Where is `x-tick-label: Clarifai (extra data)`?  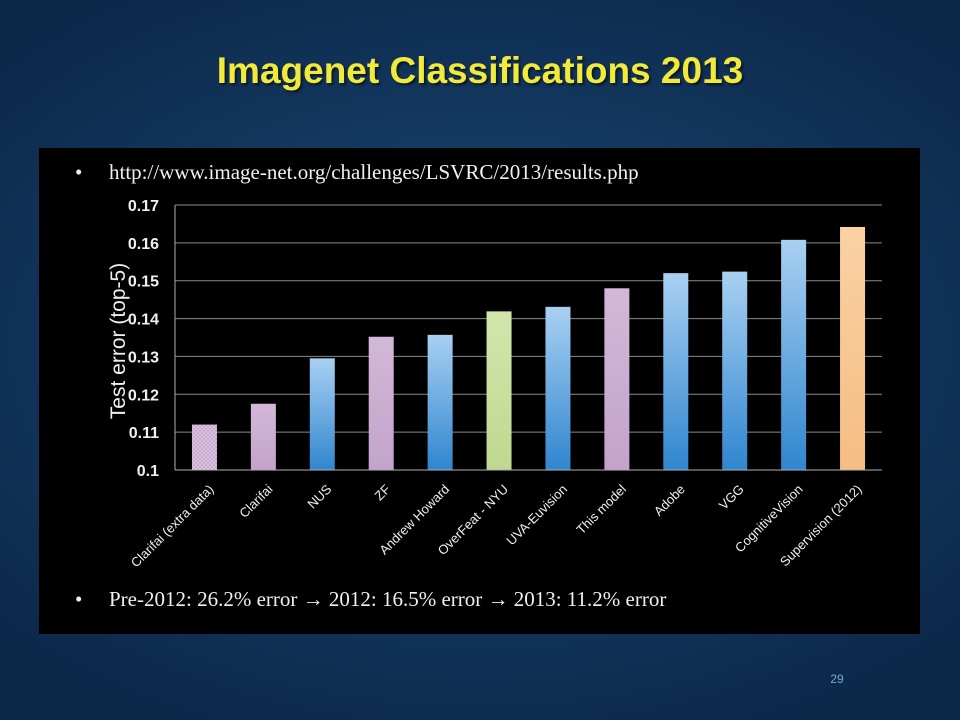 x-tick-label: Clarifai (extra data) is located at coordinates (172, 526).